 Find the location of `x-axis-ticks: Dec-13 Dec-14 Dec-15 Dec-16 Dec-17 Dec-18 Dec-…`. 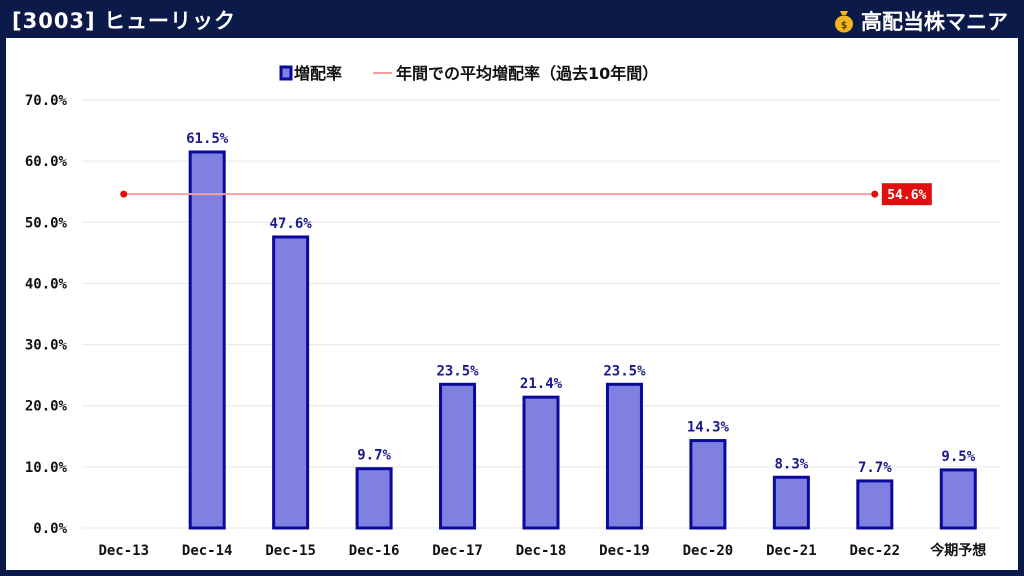

x-axis-ticks: Dec-13 Dec-14 Dec-15 Dec-16 Dec-17 Dec-18 Dec-… is located at coordinates (542, 550).